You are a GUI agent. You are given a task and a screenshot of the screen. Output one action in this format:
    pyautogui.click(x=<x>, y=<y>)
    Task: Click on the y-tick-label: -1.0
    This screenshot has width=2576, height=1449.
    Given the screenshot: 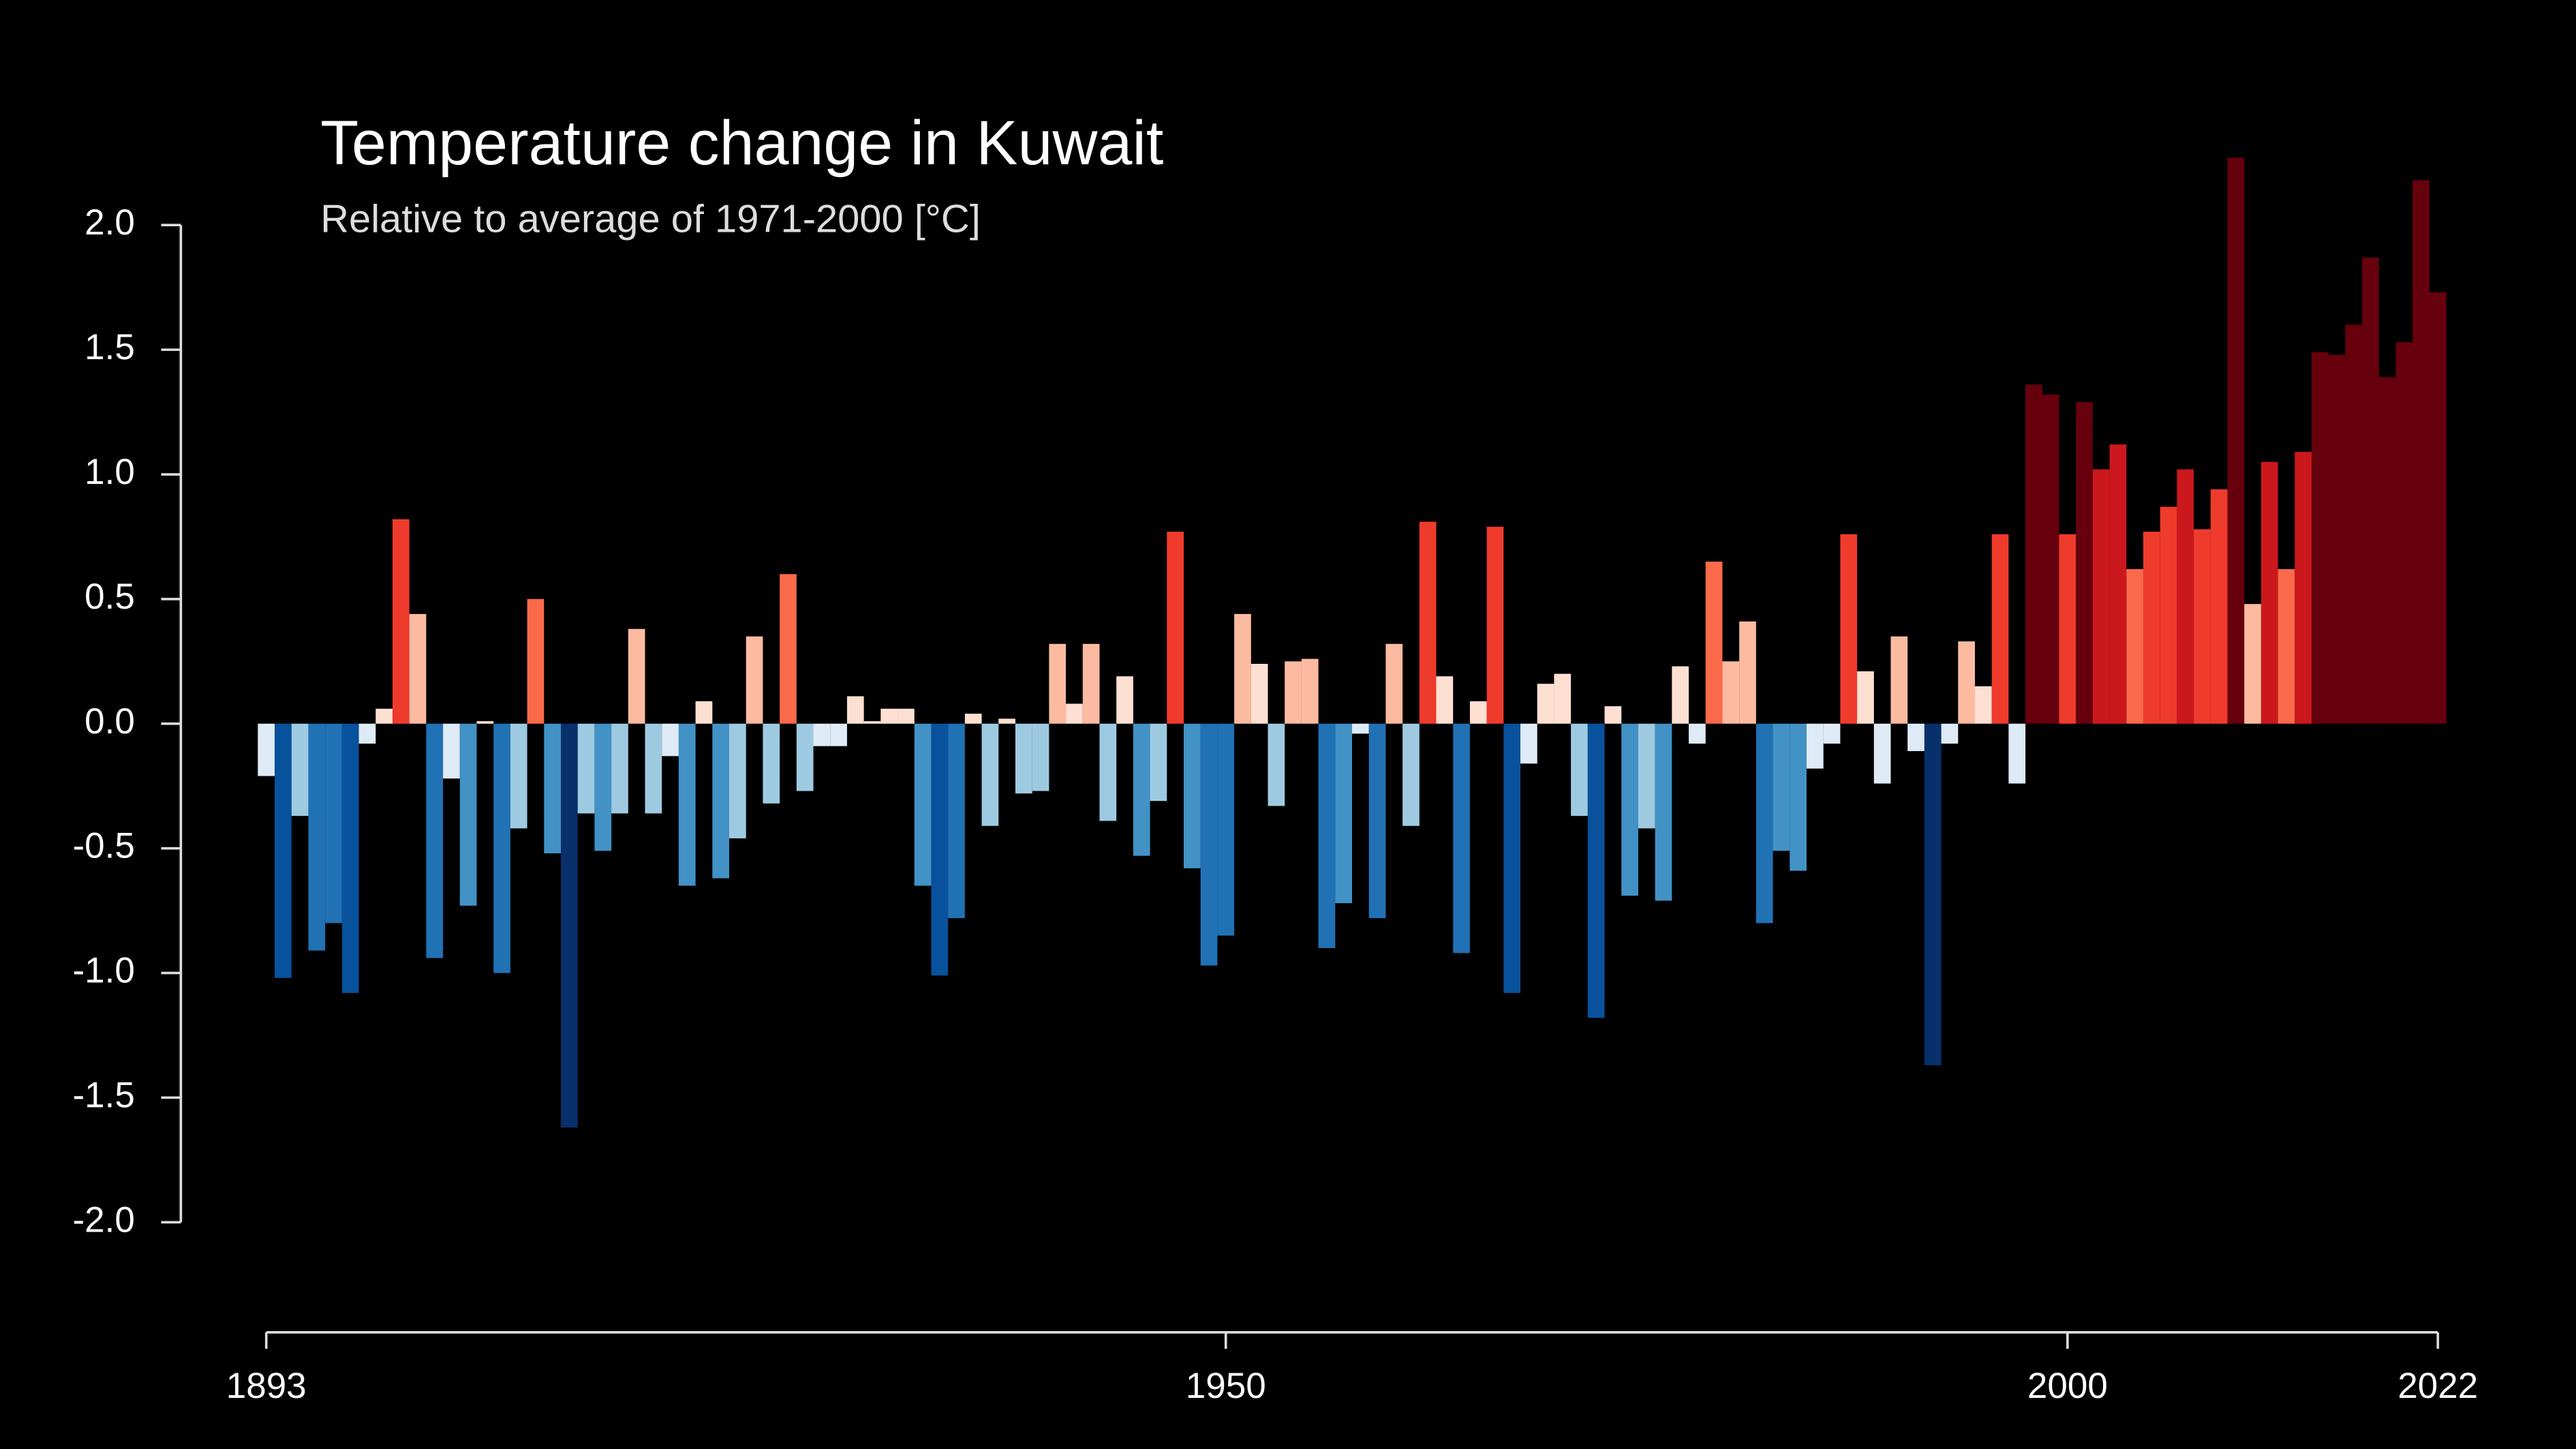 What is the action you would take?
    pyautogui.click(x=104, y=971)
    